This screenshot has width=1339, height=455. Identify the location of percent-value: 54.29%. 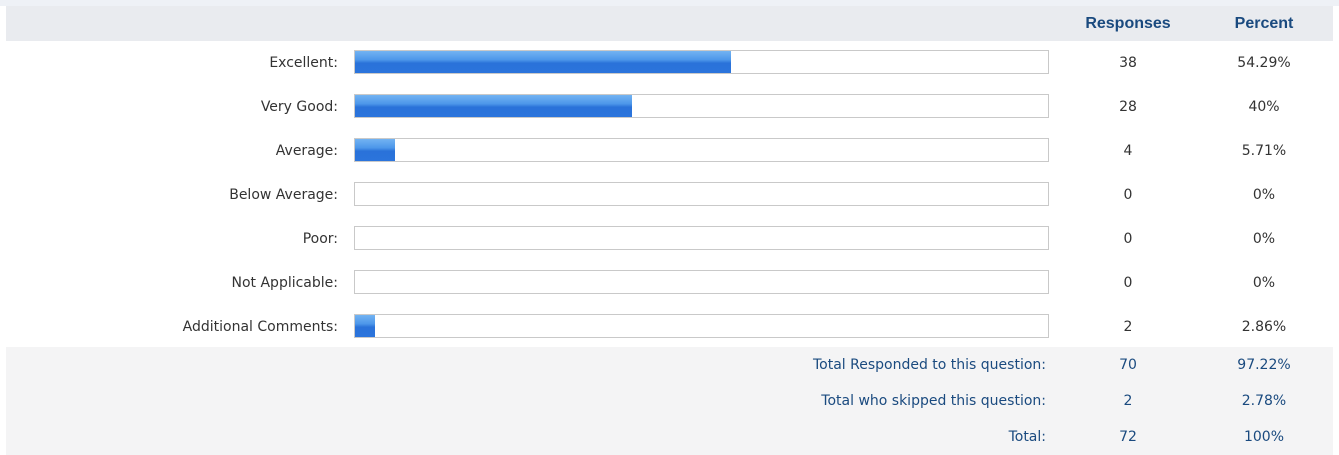
(1264, 63).